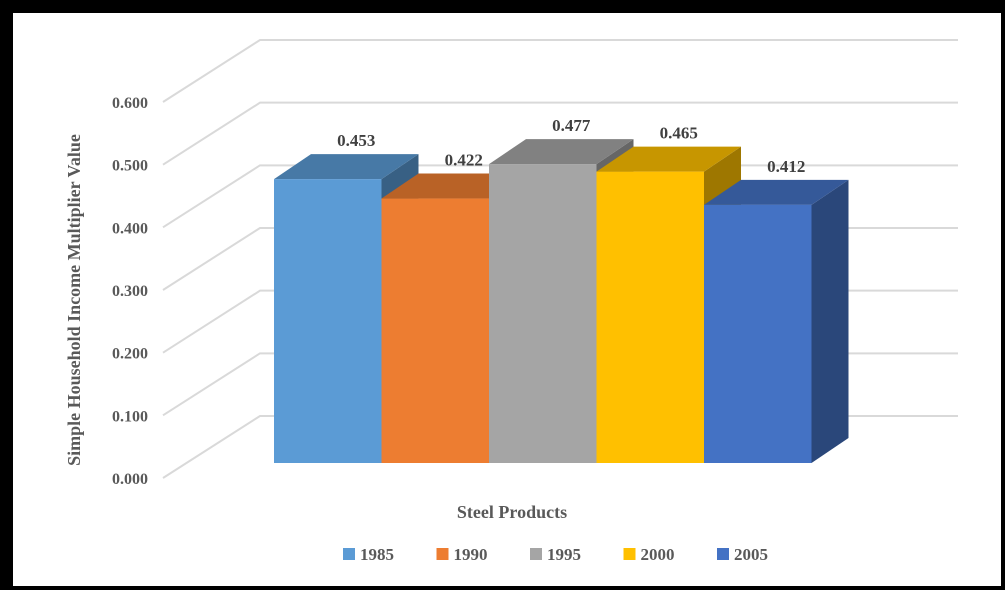  Describe the element at coordinates (830, 321) in the screenshot. I see `bar-side` at that location.